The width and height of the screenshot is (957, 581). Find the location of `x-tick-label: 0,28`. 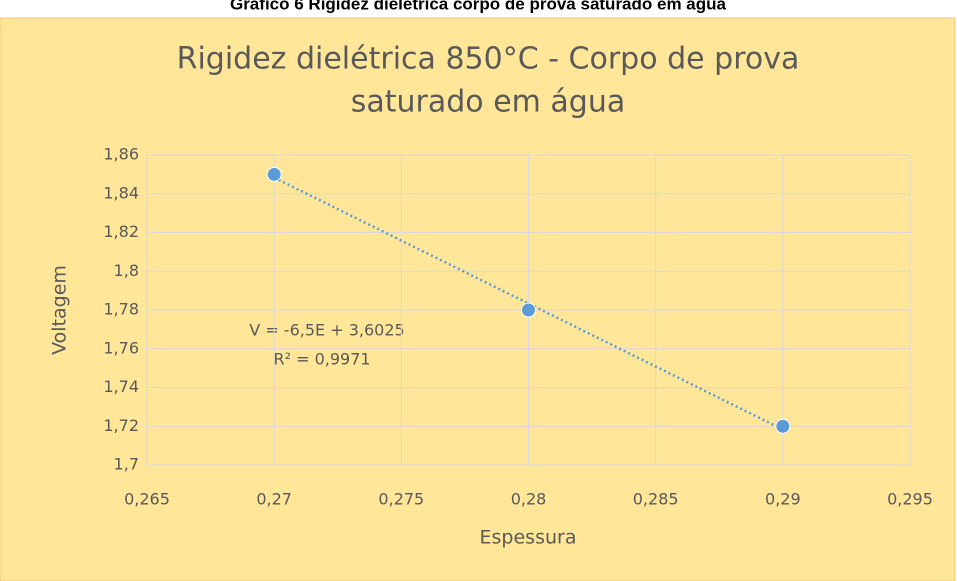

x-tick-label: 0,28 is located at coordinates (529, 499).